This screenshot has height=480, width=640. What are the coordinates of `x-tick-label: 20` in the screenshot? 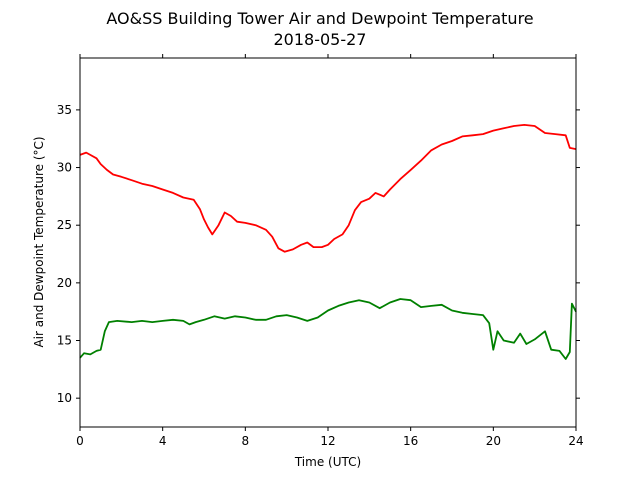 It's located at (493, 441).